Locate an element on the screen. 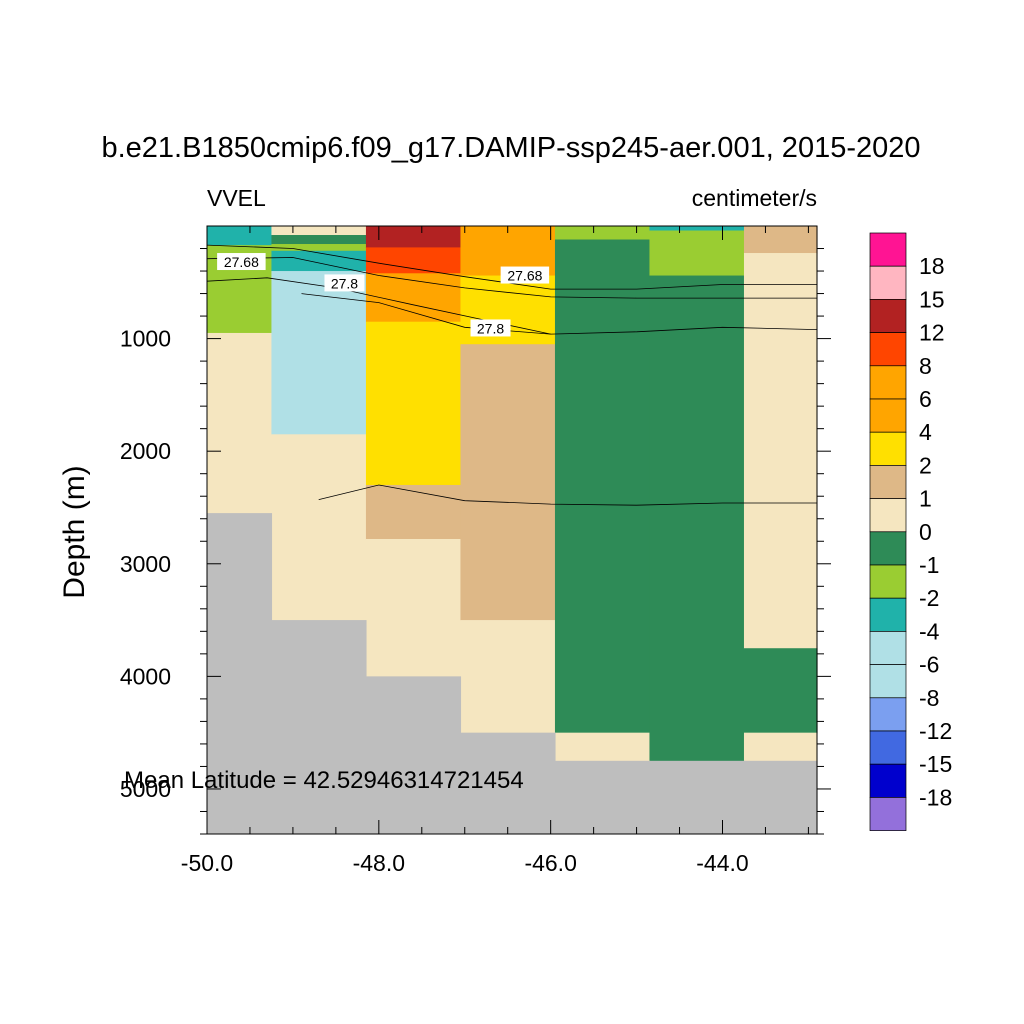 The width and height of the screenshot is (1024, 1024). colorbar-label: -2 is located at coordinates (929, 598).